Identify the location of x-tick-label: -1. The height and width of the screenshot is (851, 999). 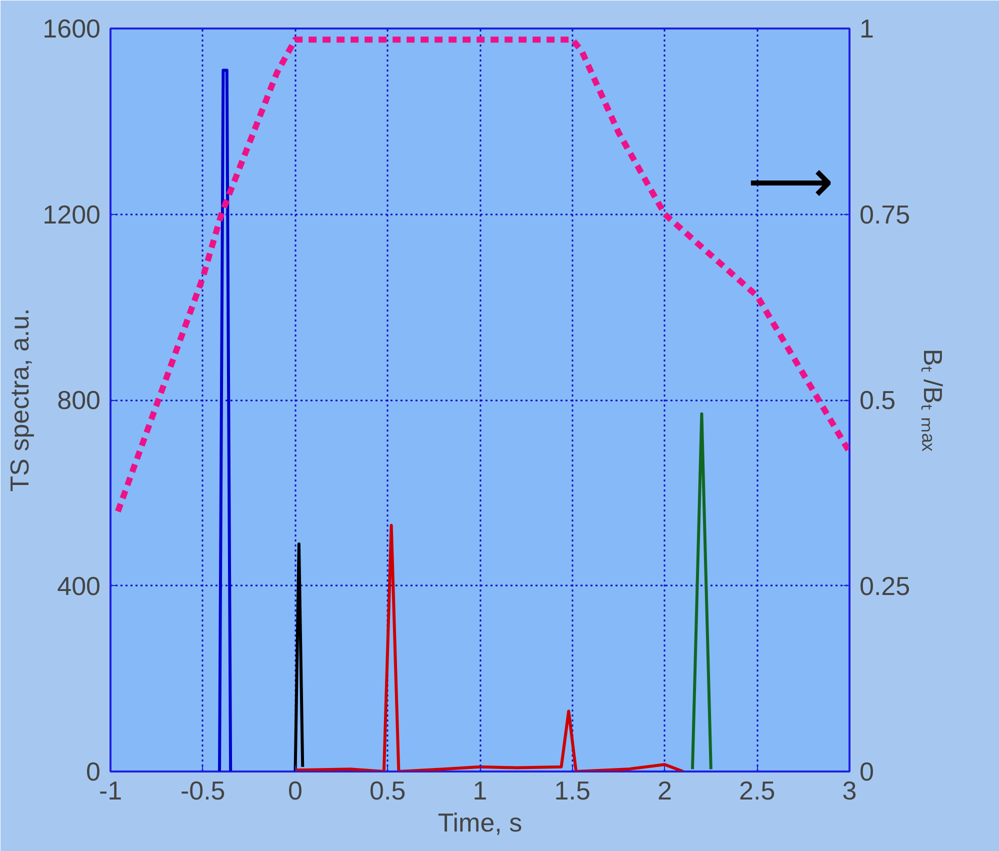
(110, 791).